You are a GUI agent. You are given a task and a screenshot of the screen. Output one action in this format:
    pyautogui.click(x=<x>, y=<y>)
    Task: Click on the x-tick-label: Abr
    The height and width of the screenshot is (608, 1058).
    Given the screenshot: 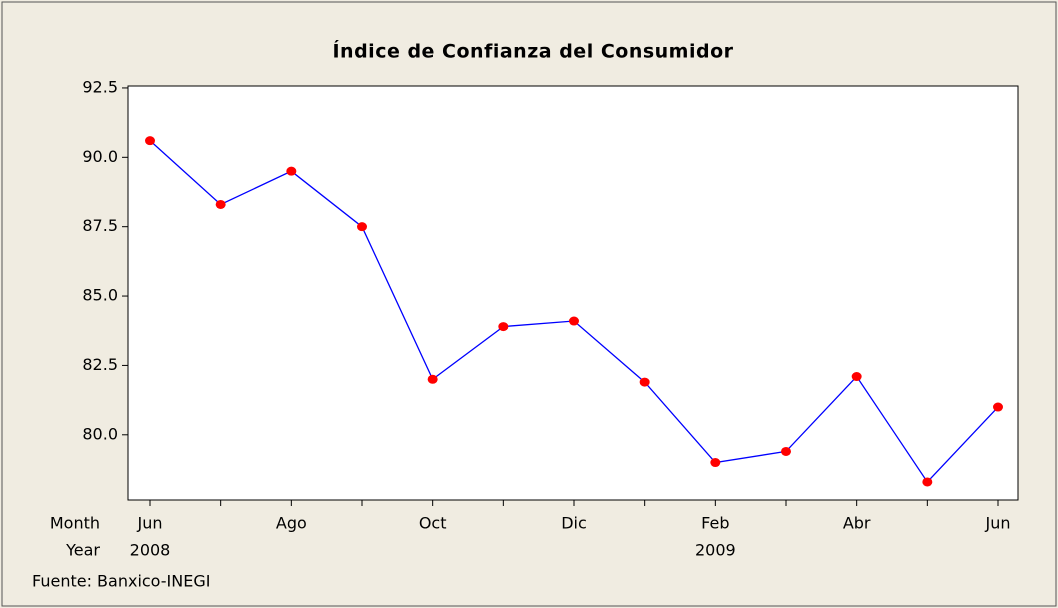 What is the action you would take?
    pyautogui.click(x=857, y=523)
    